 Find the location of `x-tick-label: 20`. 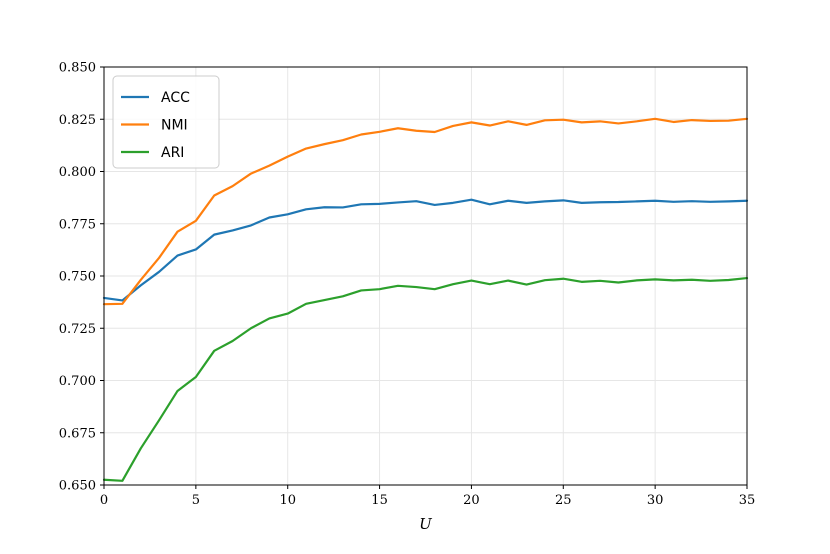

x-tick-label: 20 is located at coordinates (471, 500).